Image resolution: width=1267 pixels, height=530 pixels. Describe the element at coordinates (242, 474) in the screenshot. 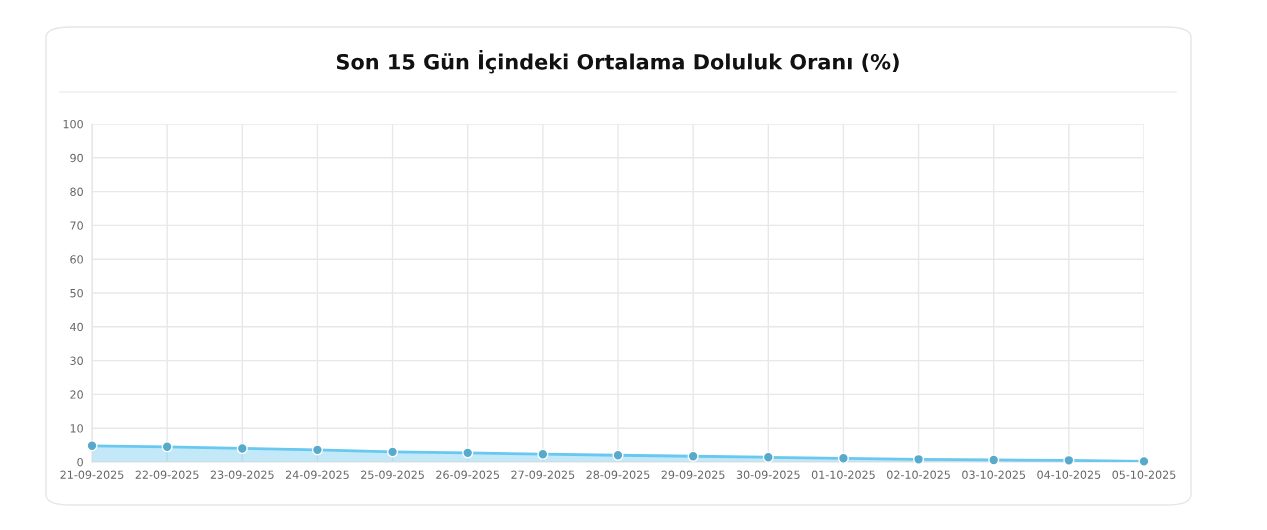

I see `x-tick-label: 23-09-2025` at that location.